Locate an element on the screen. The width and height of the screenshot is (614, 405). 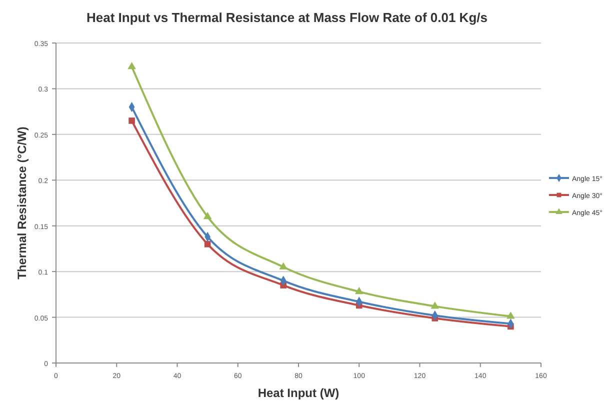
chart-title: Heat Input vs Thermal Resistance at Mass Flow Rate of 0.01 Kg/s is located at coordinates (287, 17).